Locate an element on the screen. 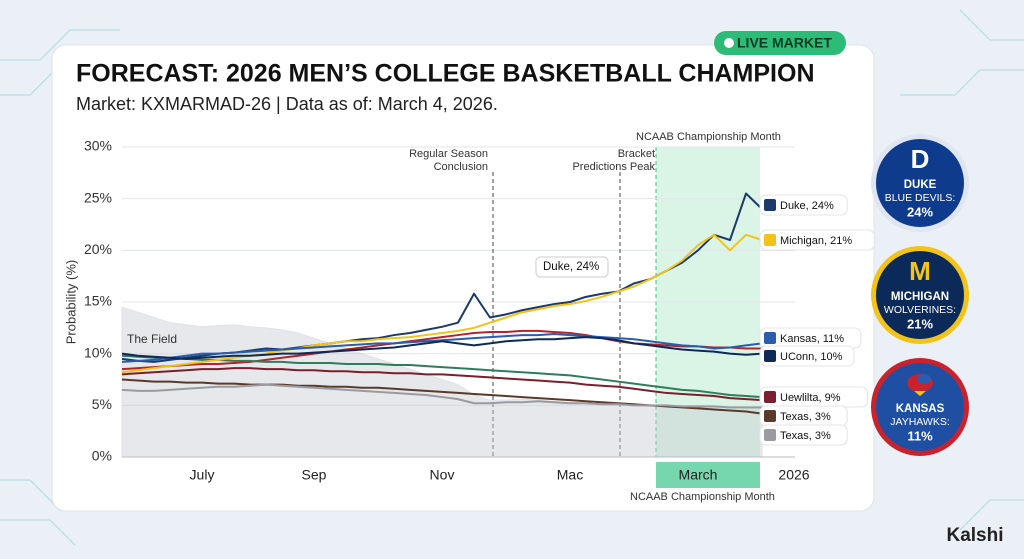  brand: Kalshi is located at coordinates (974, 535).